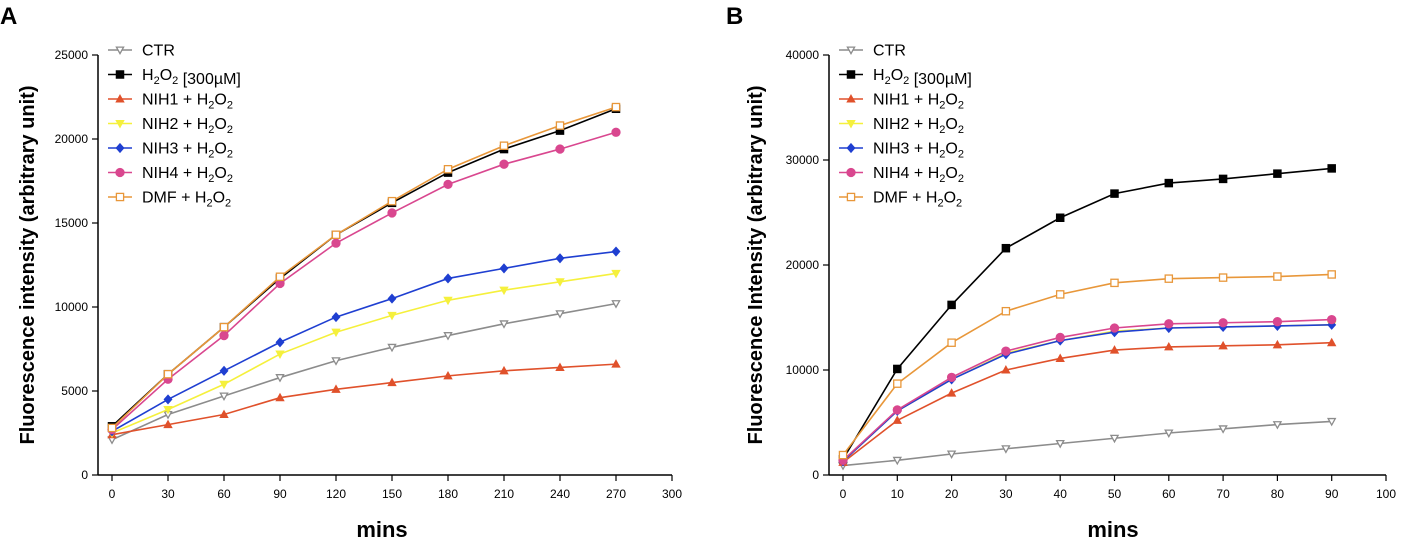 The height and width of the screenshot is (546, 1405). I want to click on series-nih3, so click(1087, 393).